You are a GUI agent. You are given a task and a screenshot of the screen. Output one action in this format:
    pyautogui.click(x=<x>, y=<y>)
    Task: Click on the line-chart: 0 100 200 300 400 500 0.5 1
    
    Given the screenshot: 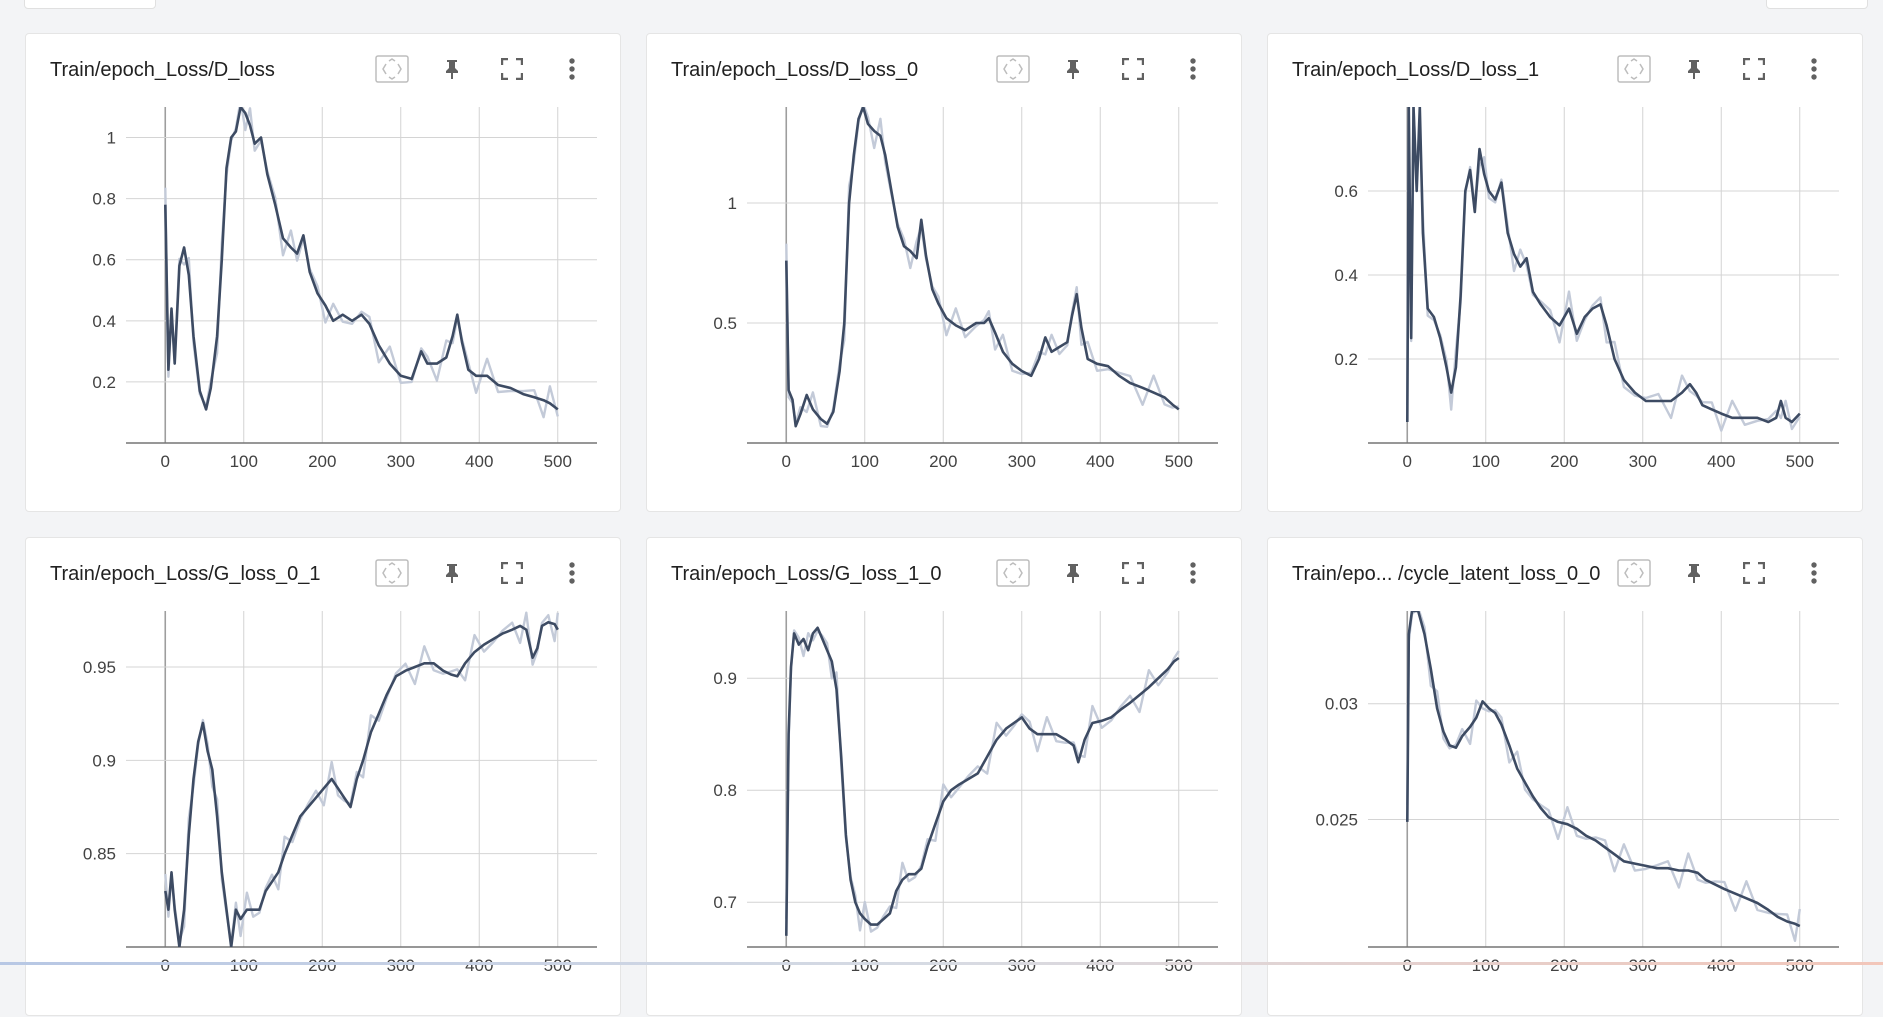 What is the action you would take?
    pyautogui.click(x=945, y=273)
    